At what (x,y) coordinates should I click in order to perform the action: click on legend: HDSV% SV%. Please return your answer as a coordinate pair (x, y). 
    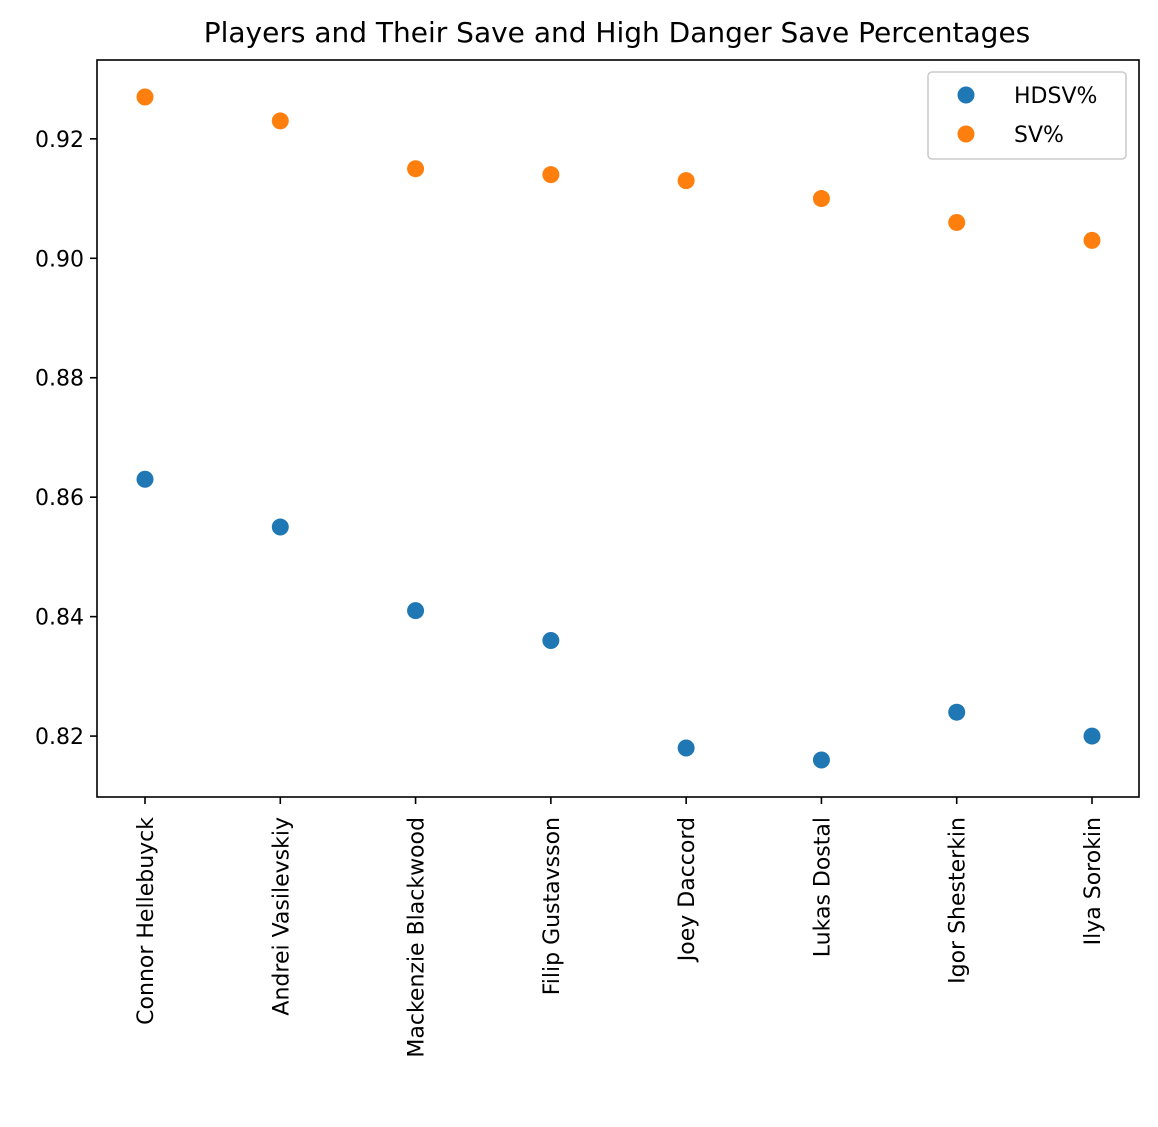
    Looking at the image, I should click on (1027, 115).